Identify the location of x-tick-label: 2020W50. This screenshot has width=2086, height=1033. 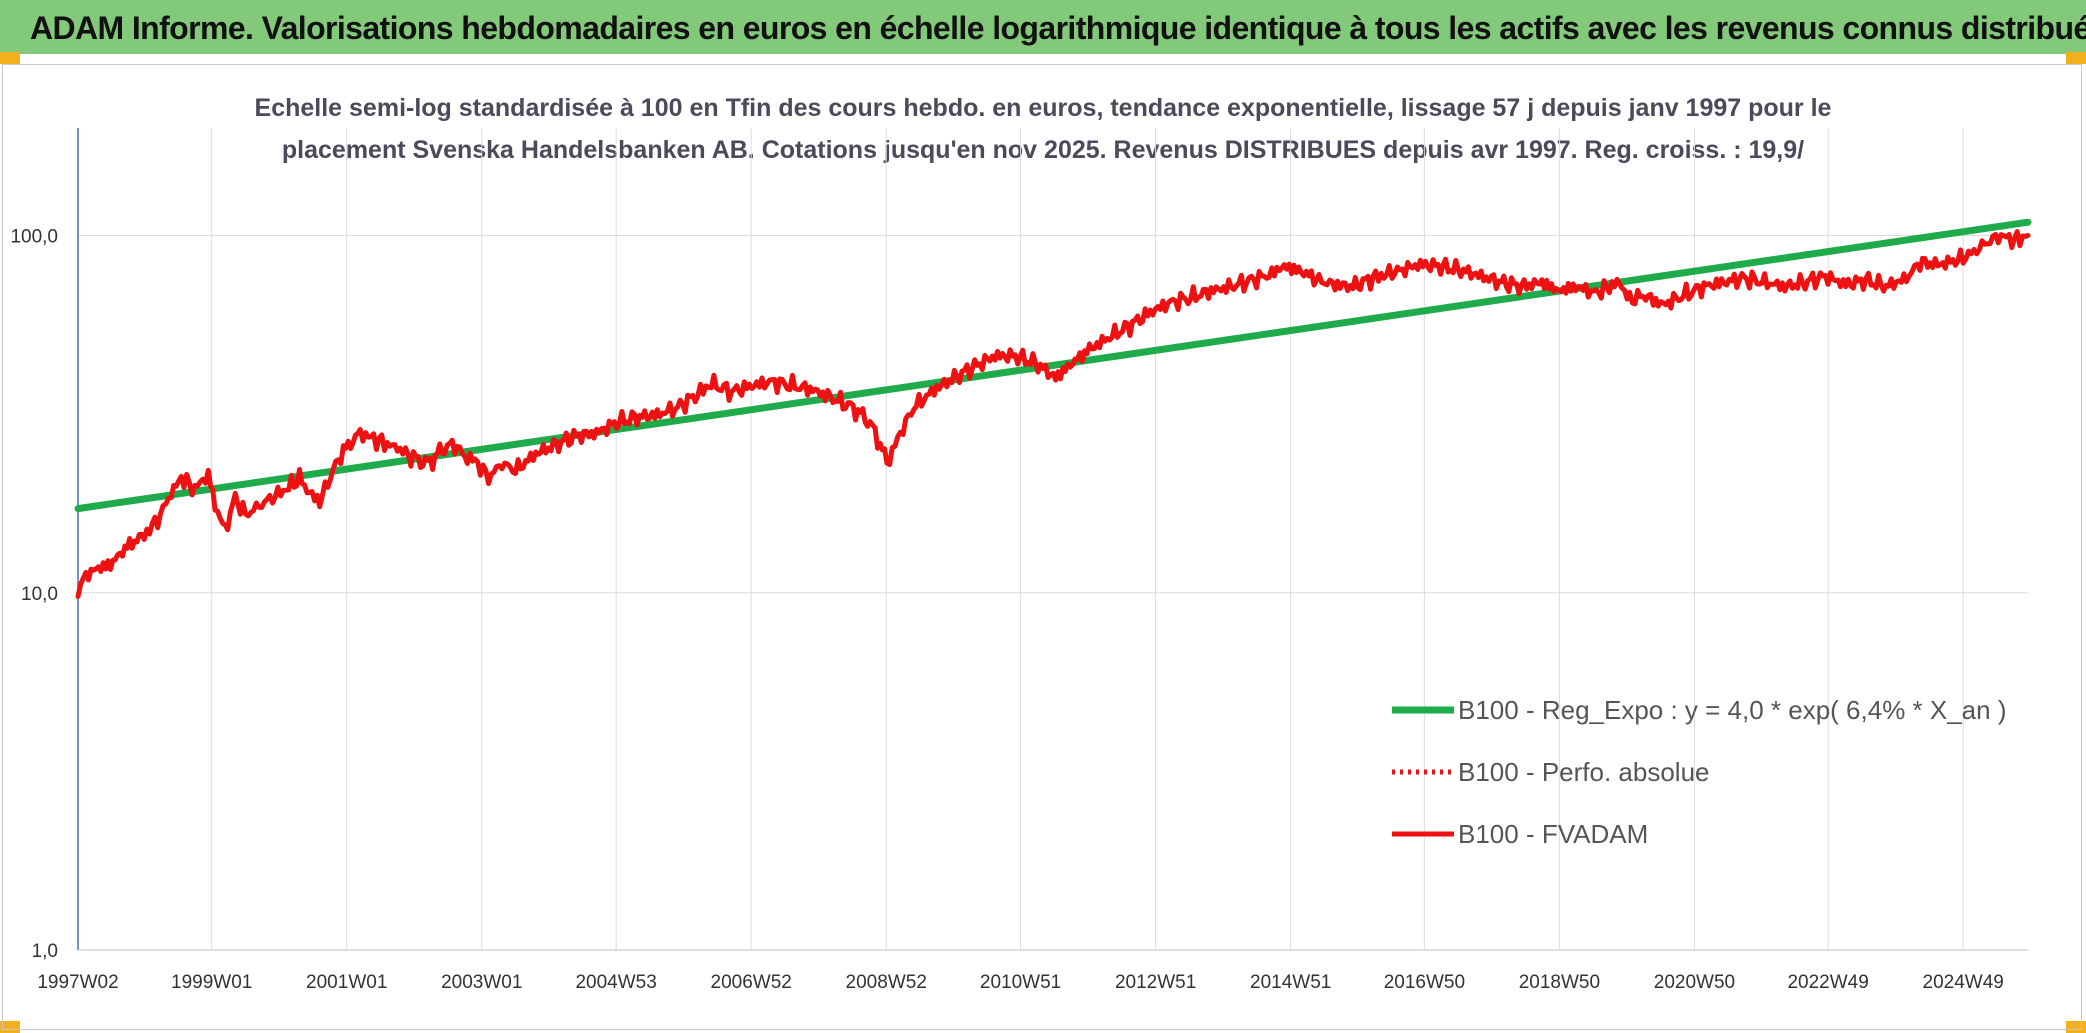
(1694, 982).